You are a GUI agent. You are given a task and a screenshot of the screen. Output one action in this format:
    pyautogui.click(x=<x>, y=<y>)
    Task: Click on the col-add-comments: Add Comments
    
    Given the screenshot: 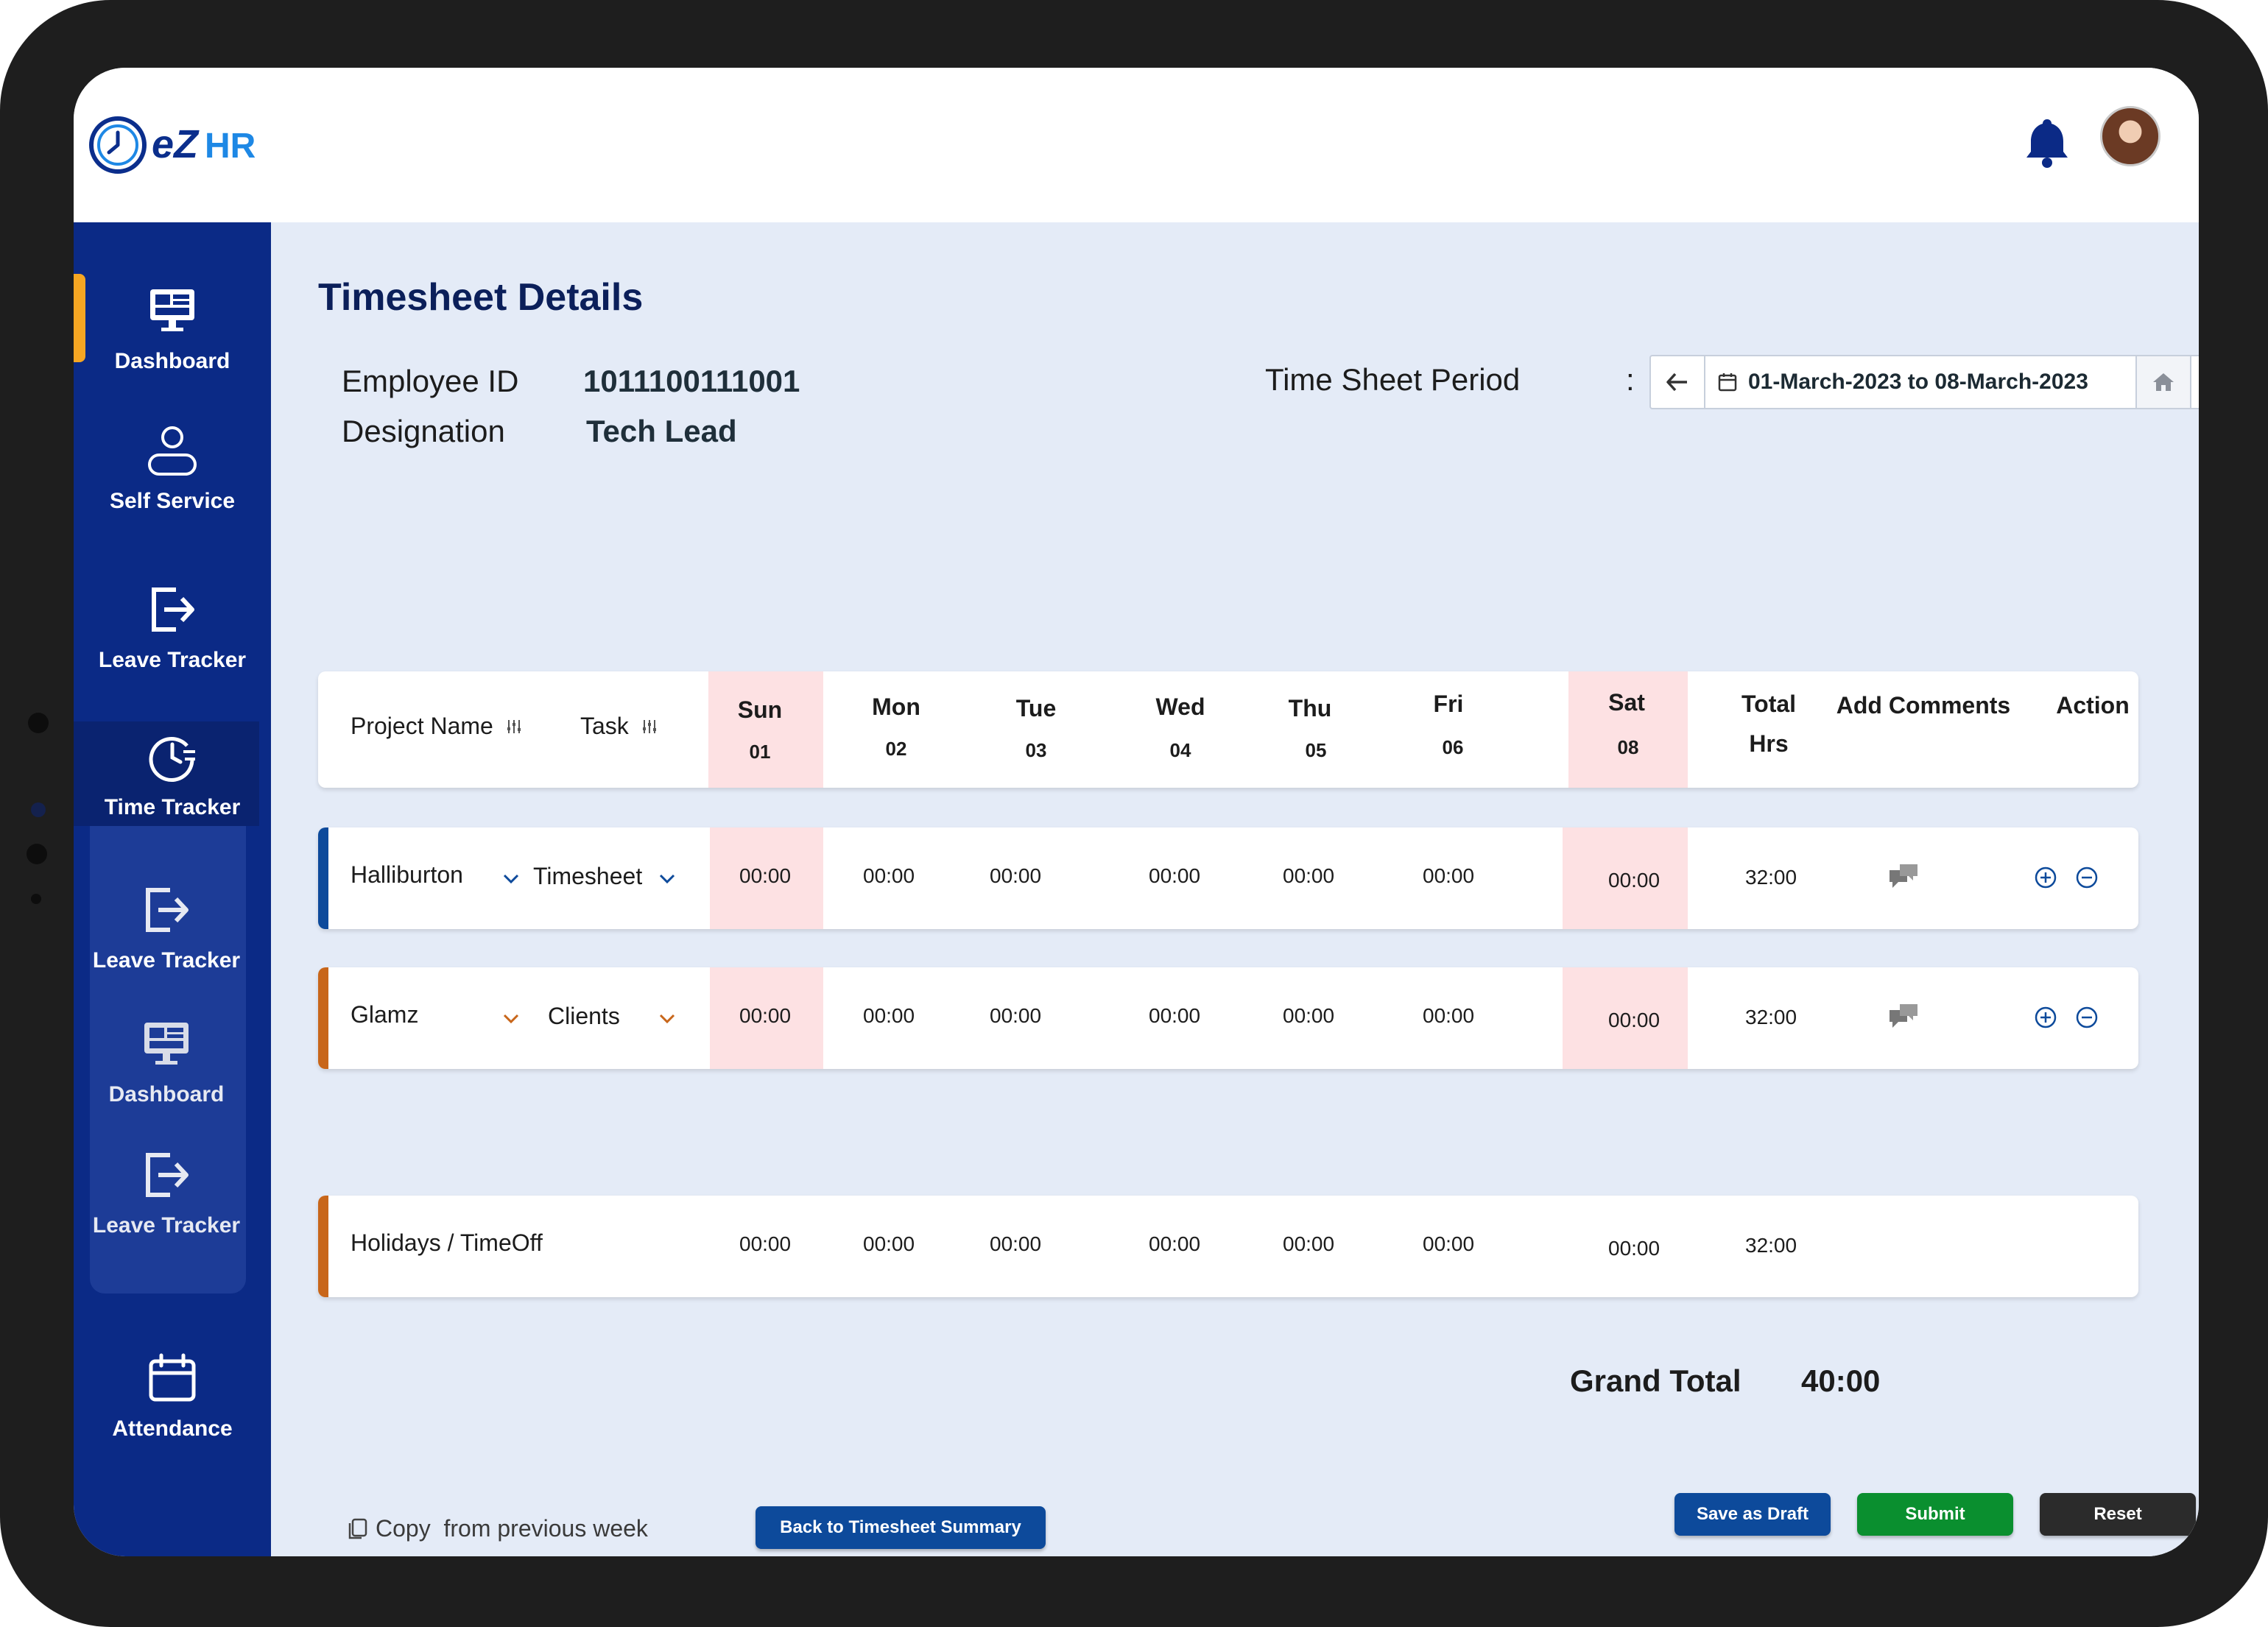 What is the action you would take?
    pyautogui.click(x=1923, y=706)
    